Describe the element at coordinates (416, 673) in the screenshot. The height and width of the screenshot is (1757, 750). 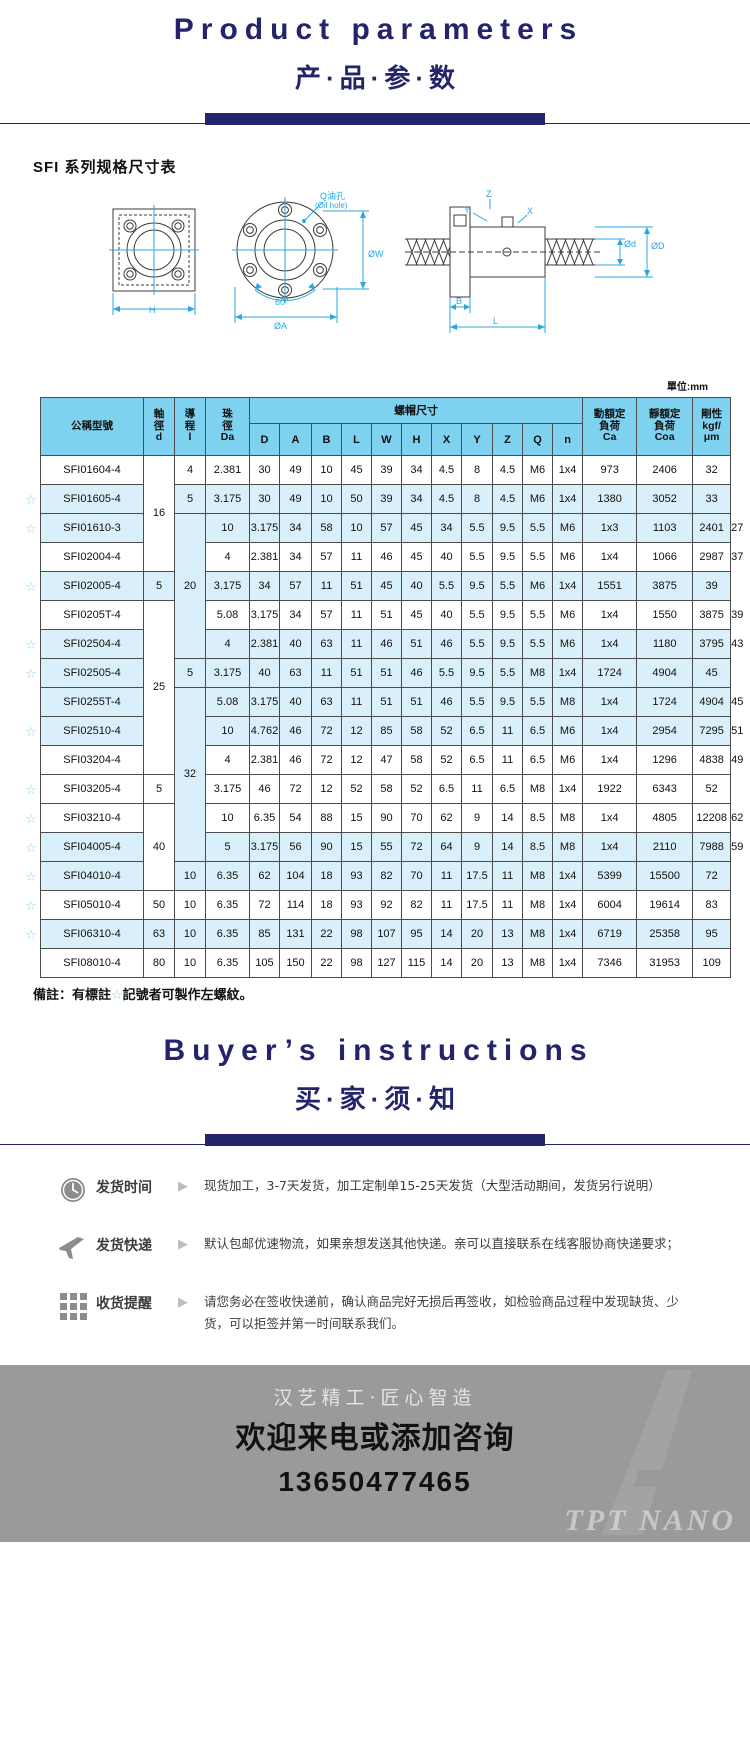
I see `cell-nut-h: 46` at that location.